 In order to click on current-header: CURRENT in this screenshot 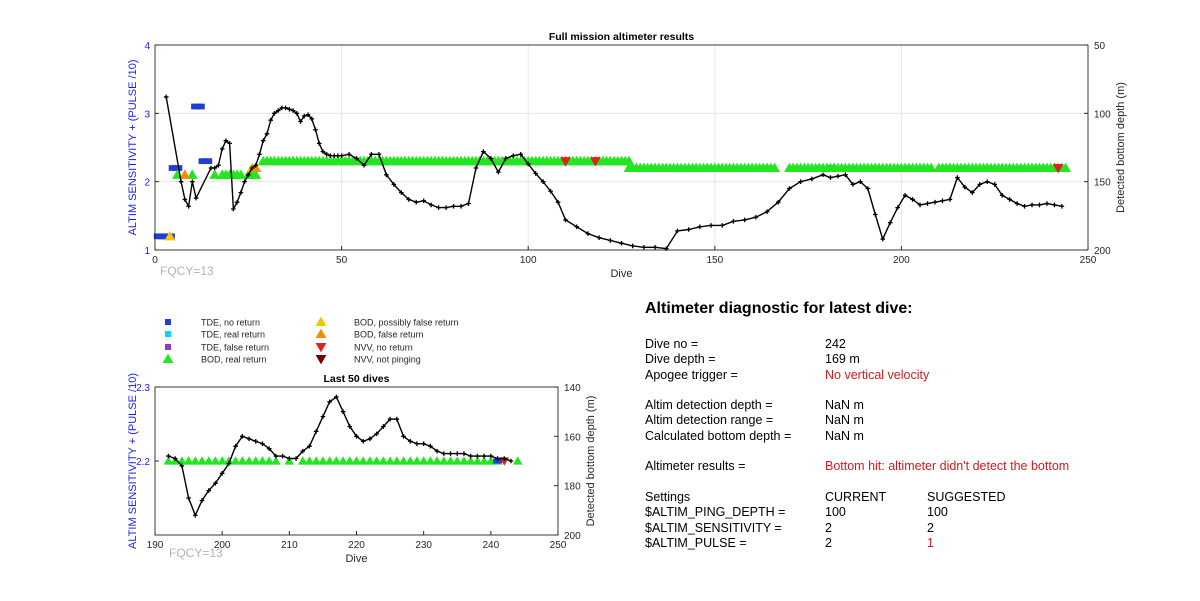, I will do `click(856, 496)`.